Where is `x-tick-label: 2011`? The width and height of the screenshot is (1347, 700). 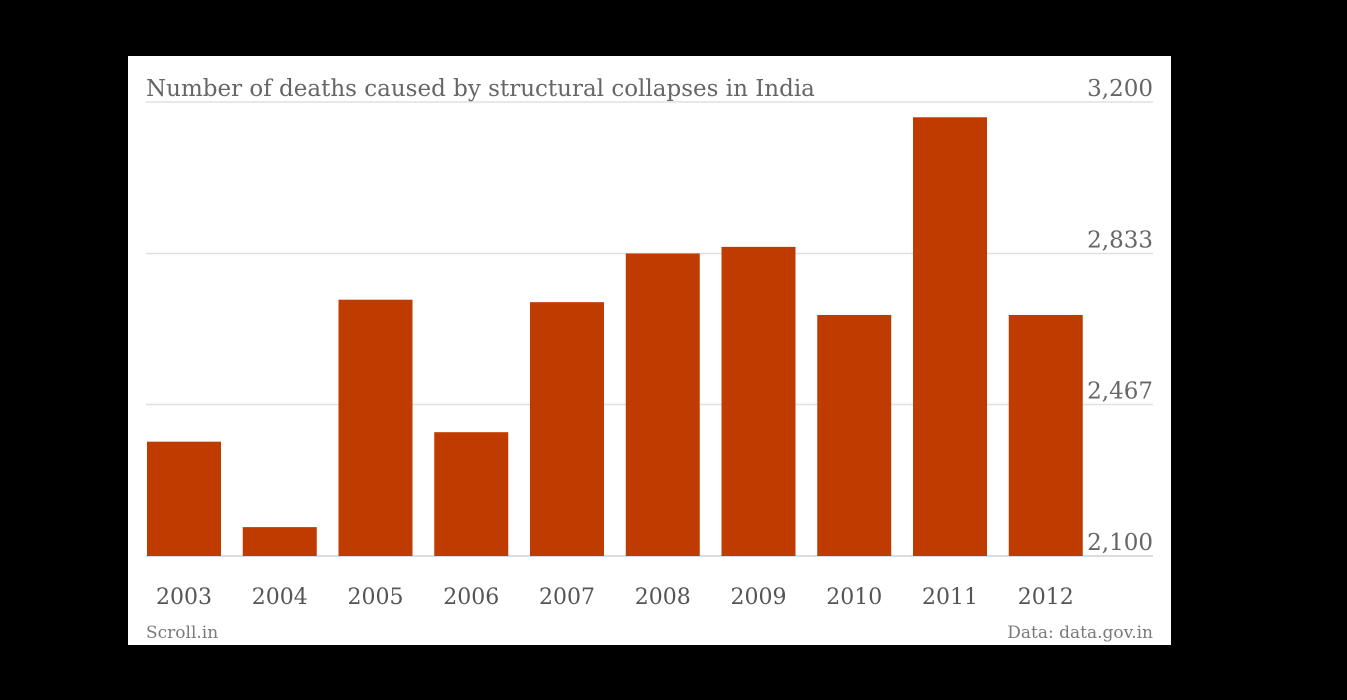 x-tick-label: 2011 is located at coordinates (950, 597).